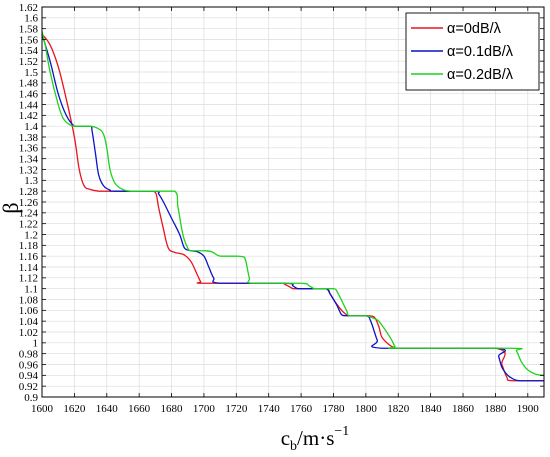  Describe the element at coordinates (31, 398) in the screenshot. I see `y-tick-label: 0.9` at that location.